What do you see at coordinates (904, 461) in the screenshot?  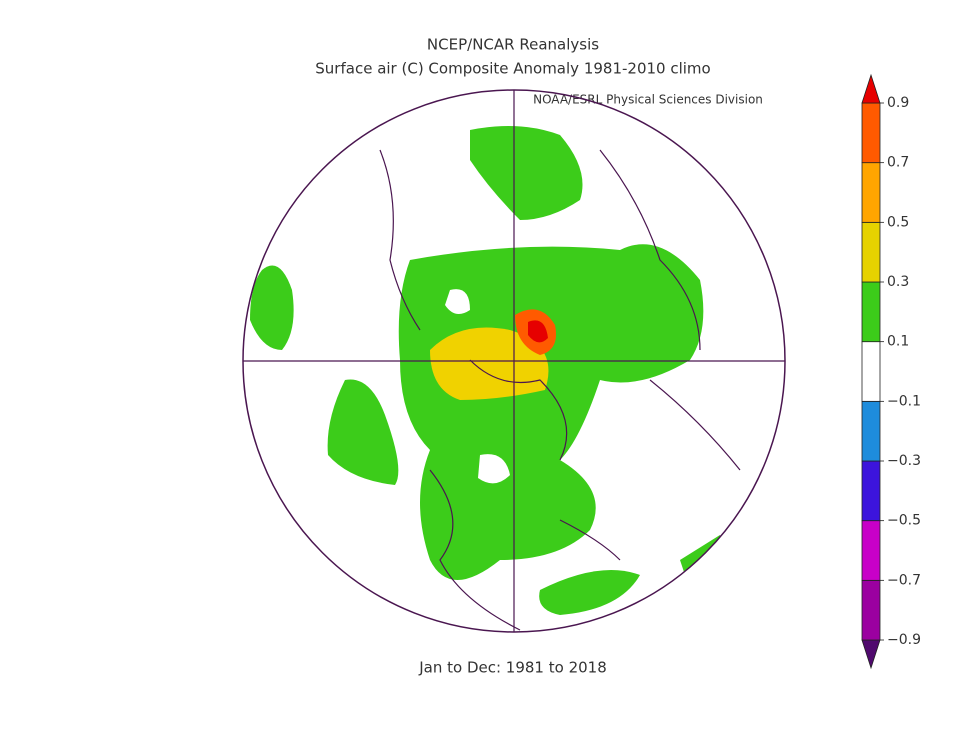 I see `colorbar-label: −0.3` at bounding box center [904, 461].